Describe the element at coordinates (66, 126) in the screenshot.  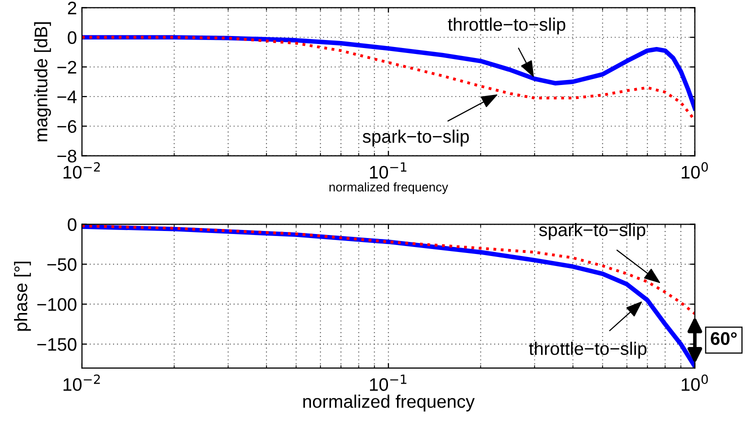
I see `y-tick-label: −6` at that location.